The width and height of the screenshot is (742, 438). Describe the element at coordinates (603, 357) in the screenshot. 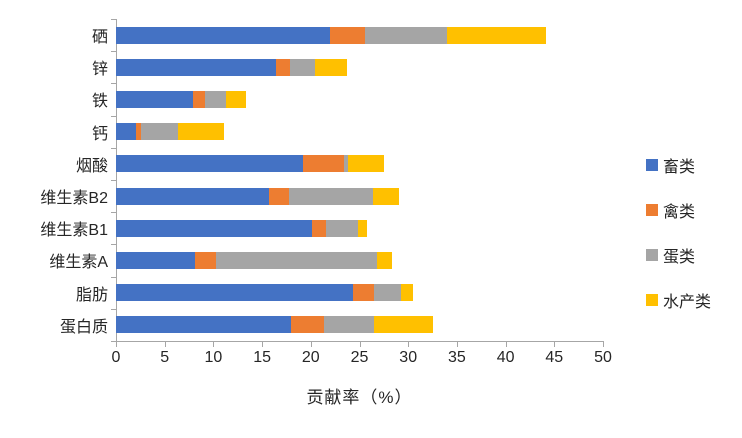

I see `x-axis-tick-label: 50` at that location.